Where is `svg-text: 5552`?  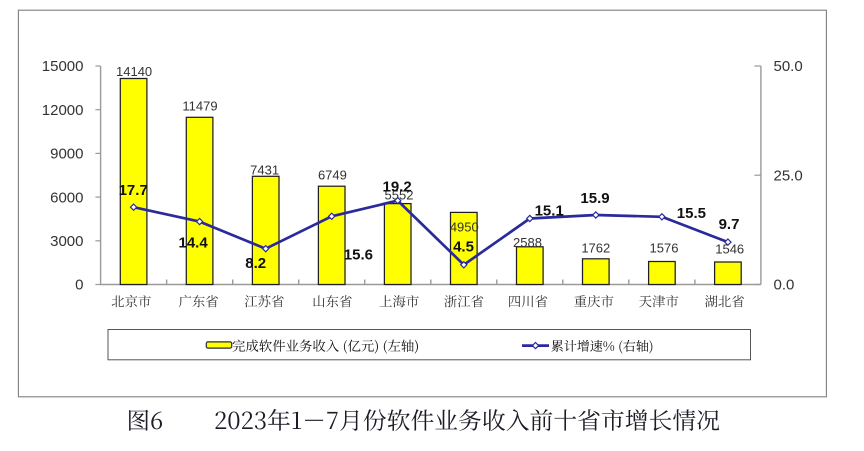
svg-text: 5552 is located at coordinates (399, 194).